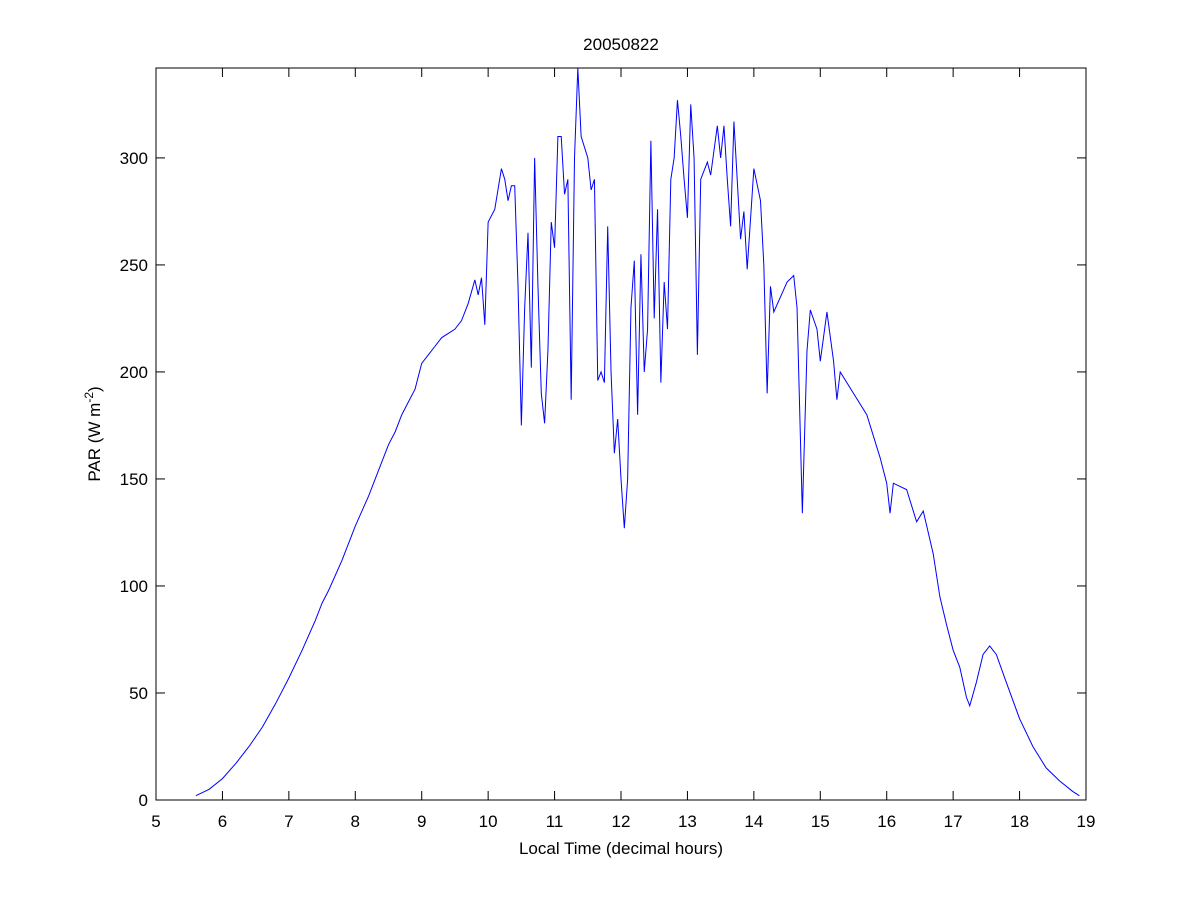 This screenshot has height=905, width=1200. Describe the element at coordinates (621, 848) in the screenshot. I see `x-axis-label: Local Time (decimal hours)` at that location.